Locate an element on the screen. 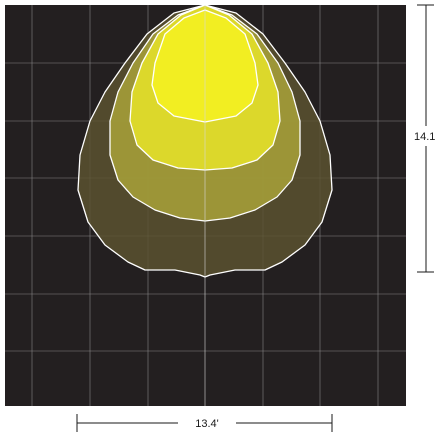 Image resolution: width=438 pixels, height=436 pixels. width-dimension-label: 13.4' is located at coordinates (207, 424).